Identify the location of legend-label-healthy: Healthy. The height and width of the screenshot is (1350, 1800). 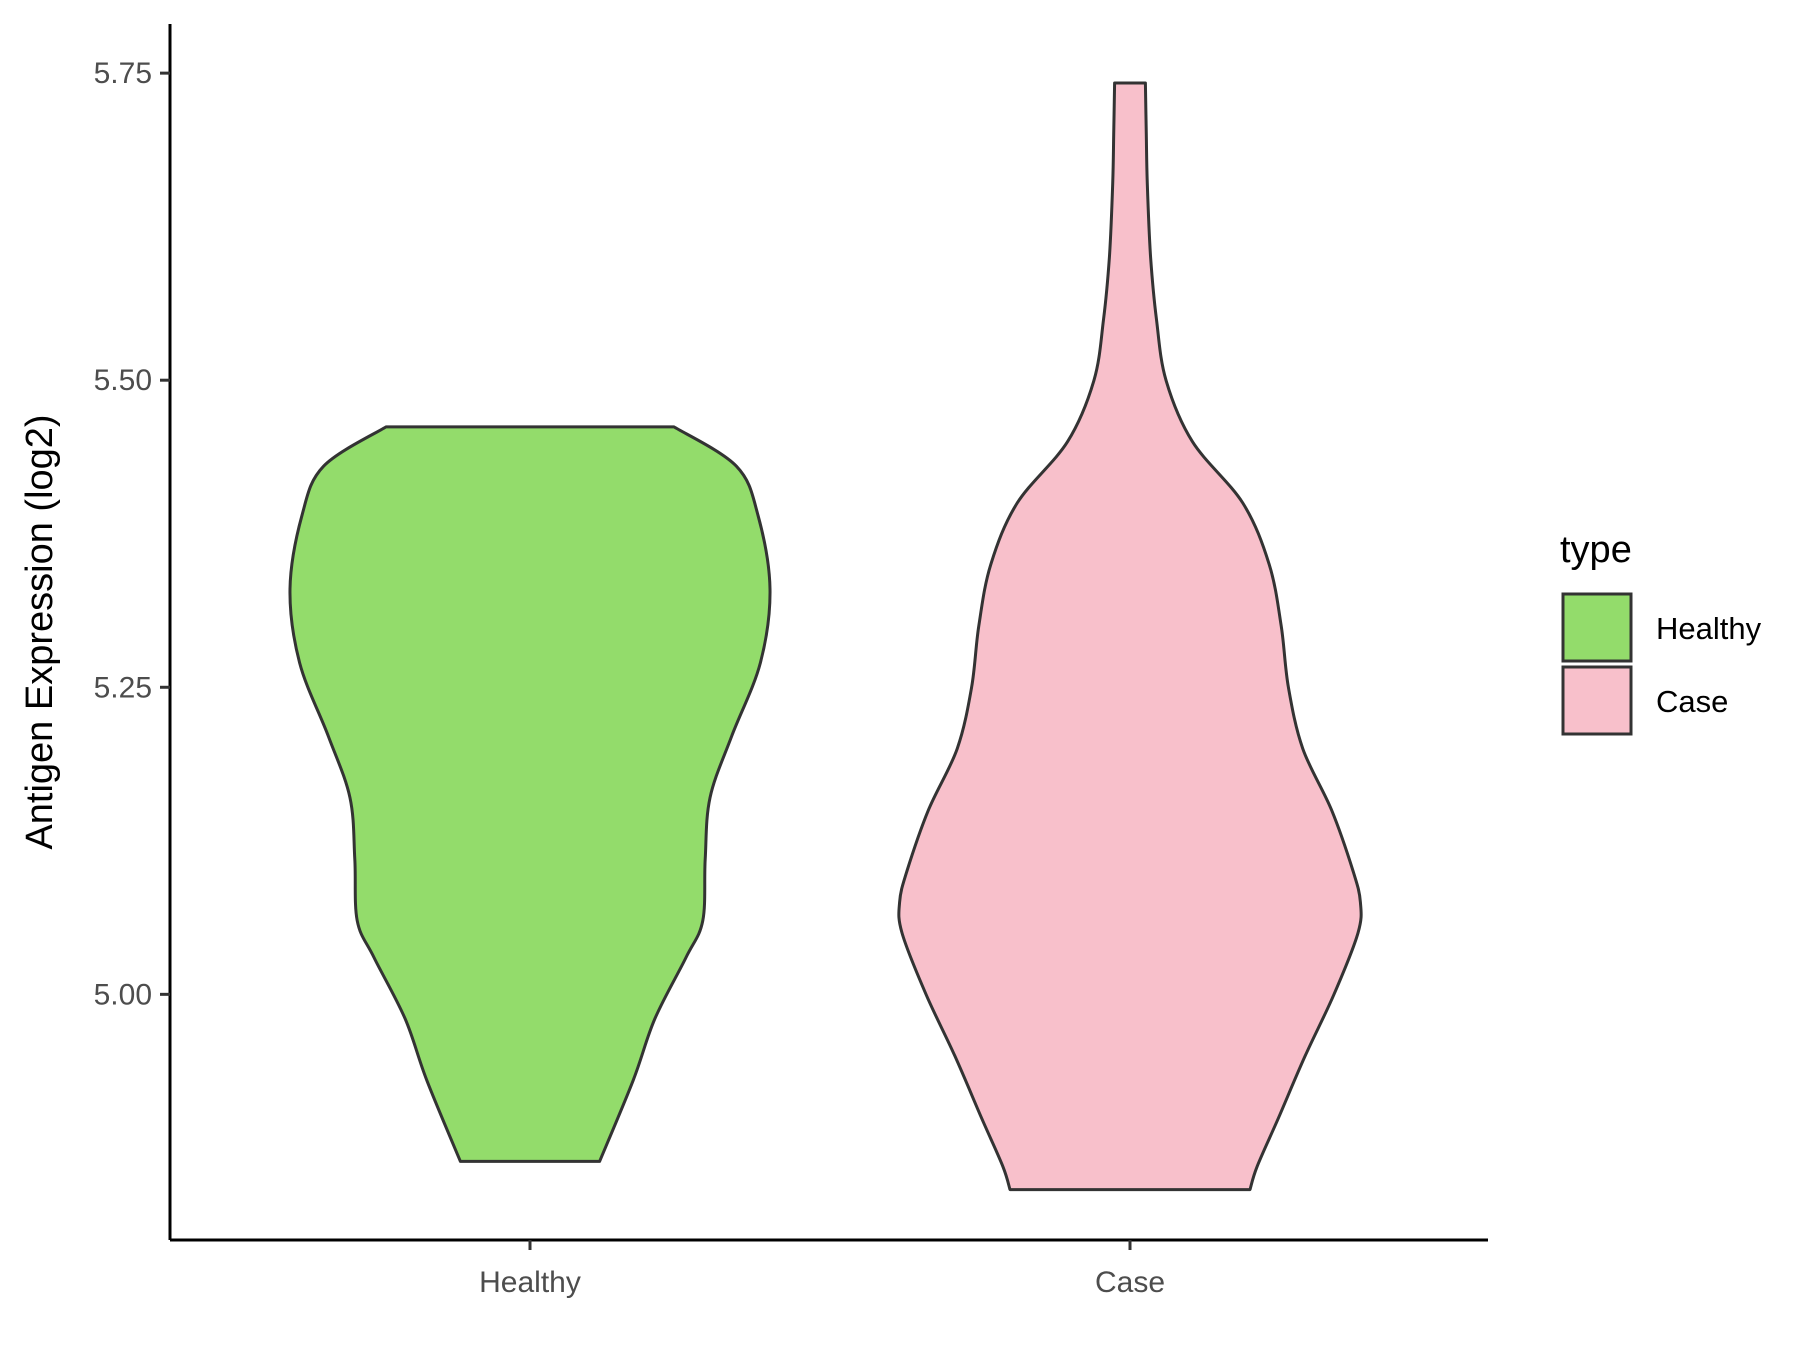
(1709, 628).